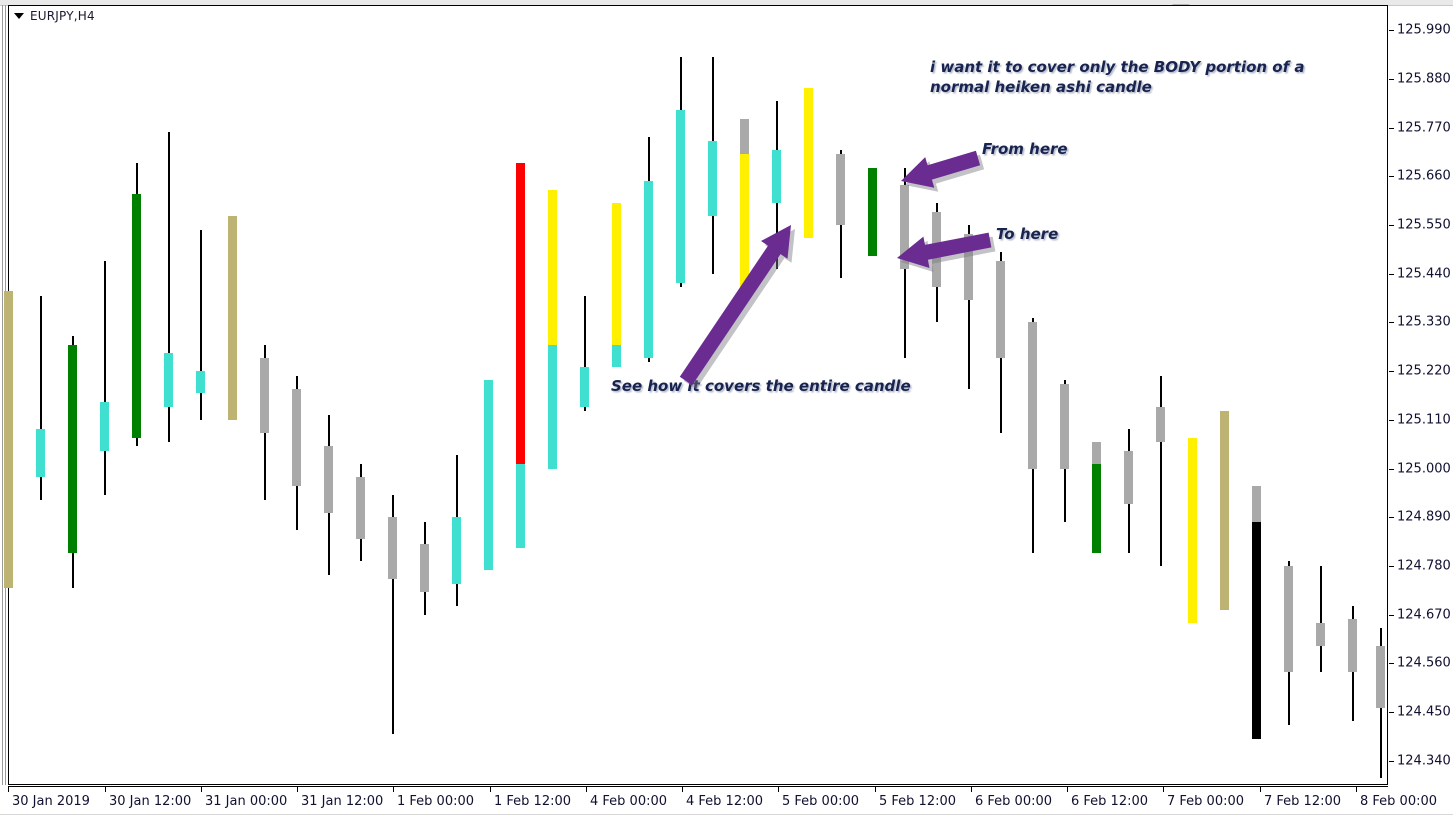  I want to click on time-axis-label: 5 Feb 12:00, so click(918, 801).